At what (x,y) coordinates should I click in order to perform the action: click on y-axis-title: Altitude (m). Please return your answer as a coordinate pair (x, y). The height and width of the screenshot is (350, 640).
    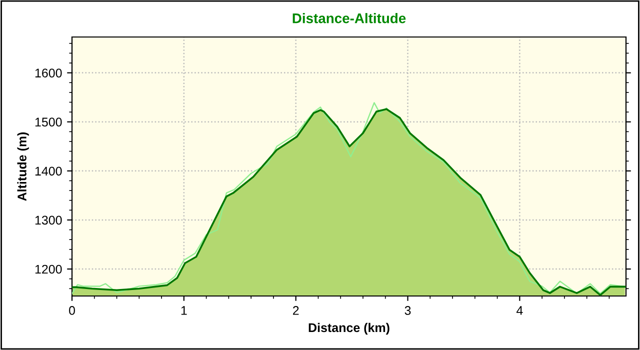
    Looking at the image, I should click on (23, 166).